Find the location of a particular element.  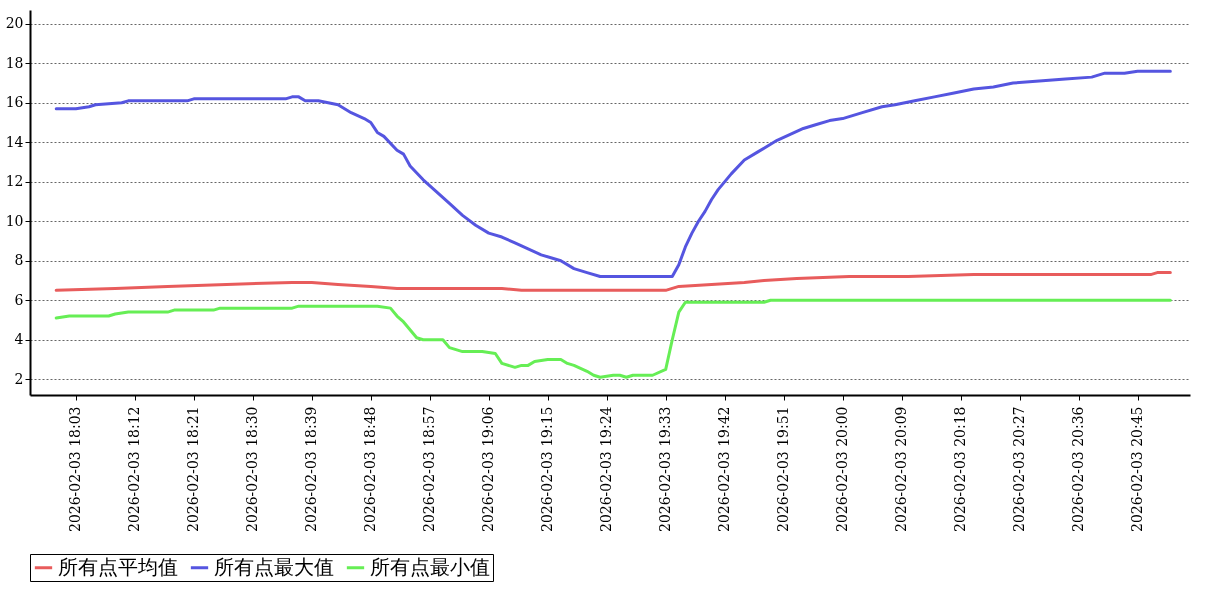

x-tick-label: 2026-02-03 18:30 is located at coordinates (252, 469).